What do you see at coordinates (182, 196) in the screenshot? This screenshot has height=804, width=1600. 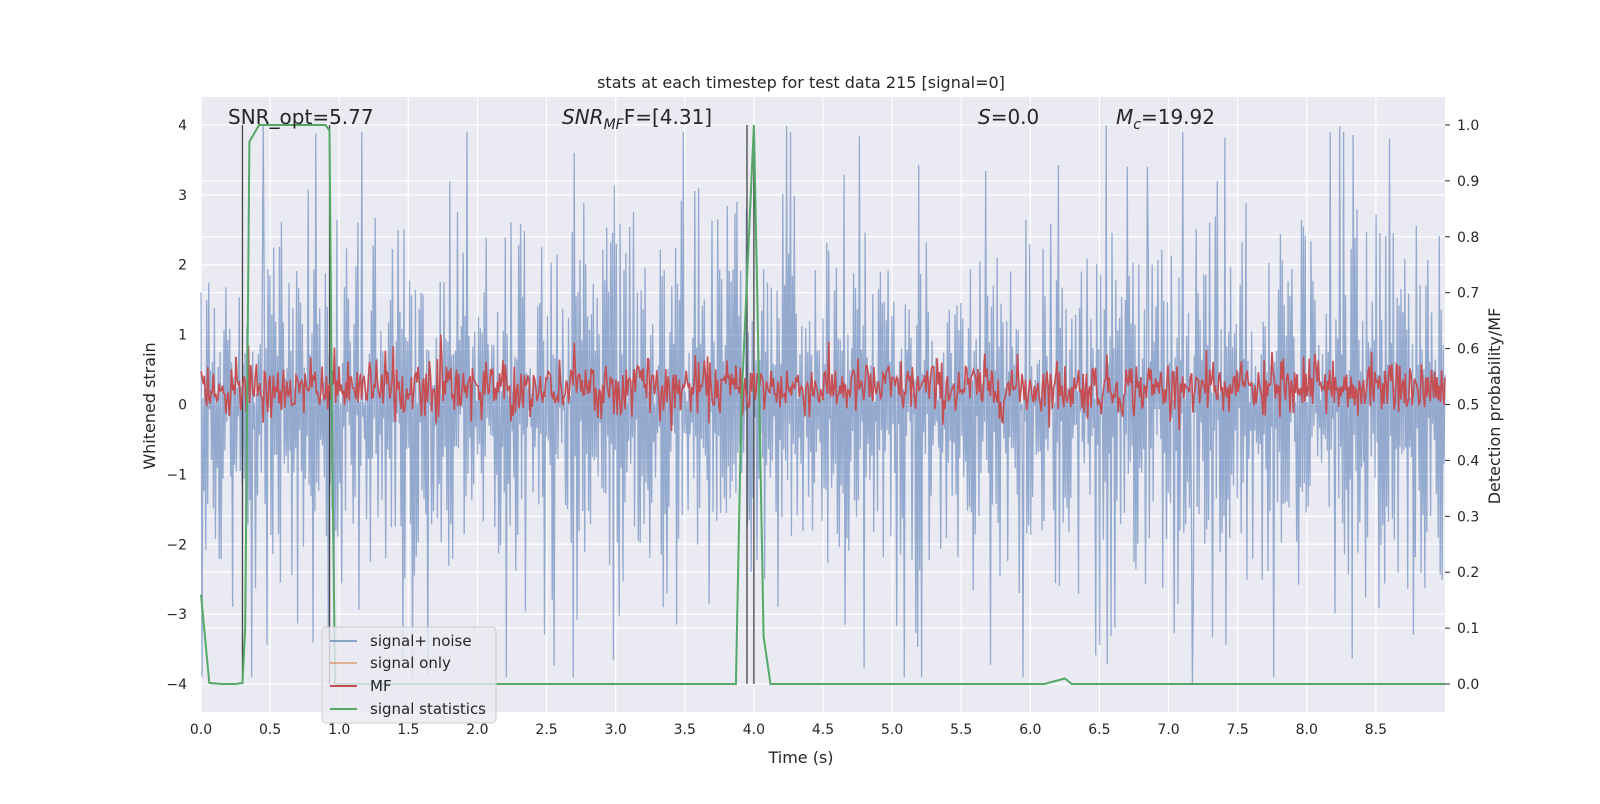 I see `y-left-tick-label: 3` at bounding box center [182, 196].